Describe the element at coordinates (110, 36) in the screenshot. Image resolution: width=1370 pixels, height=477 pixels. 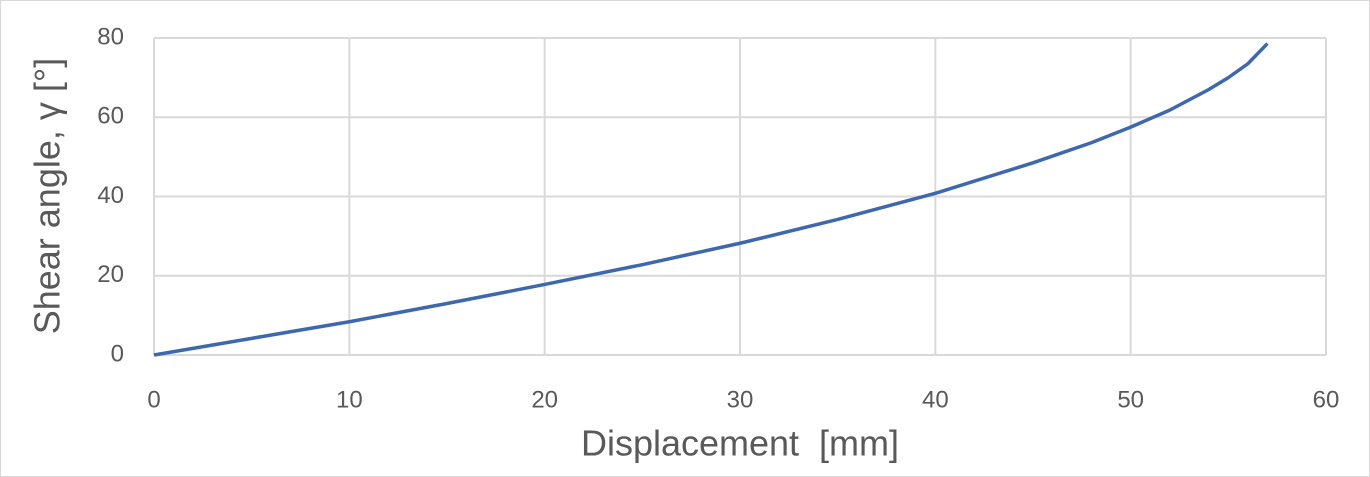
I see `y-tick-label: 80` at that location.